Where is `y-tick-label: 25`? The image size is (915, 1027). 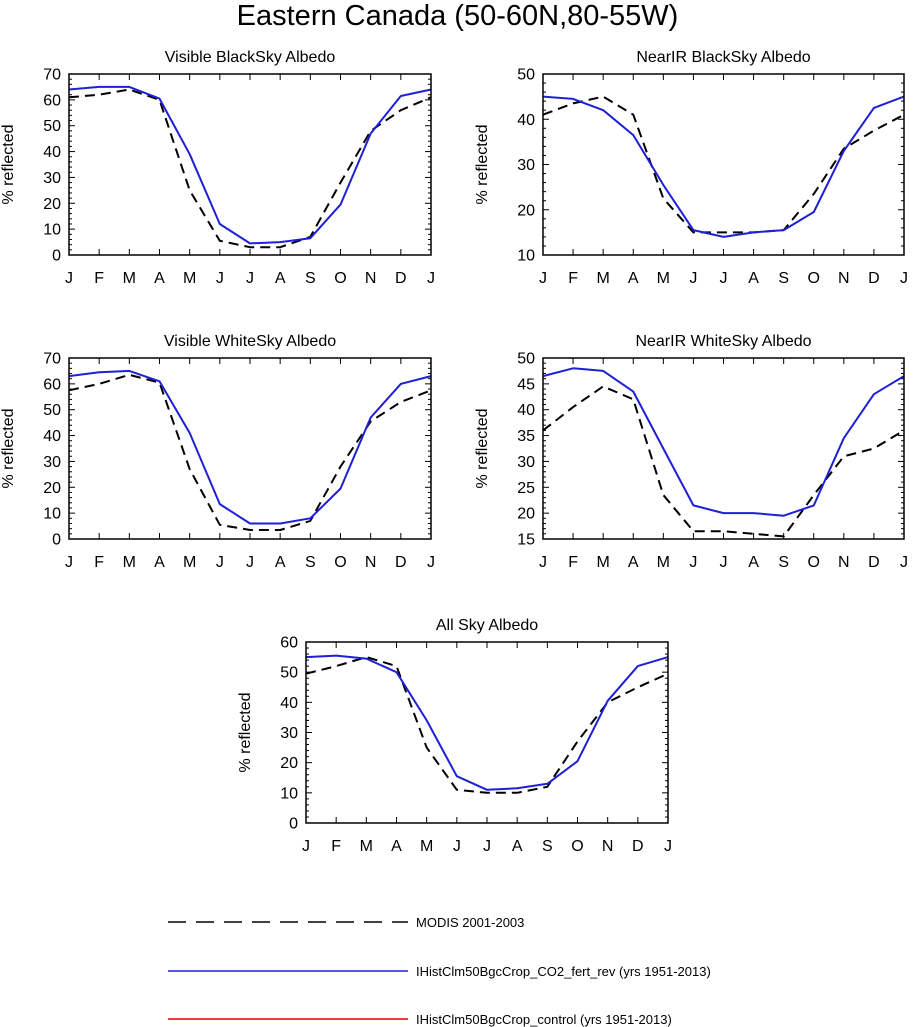 y-tick-label: 25 is located at coordinates (526, 488).